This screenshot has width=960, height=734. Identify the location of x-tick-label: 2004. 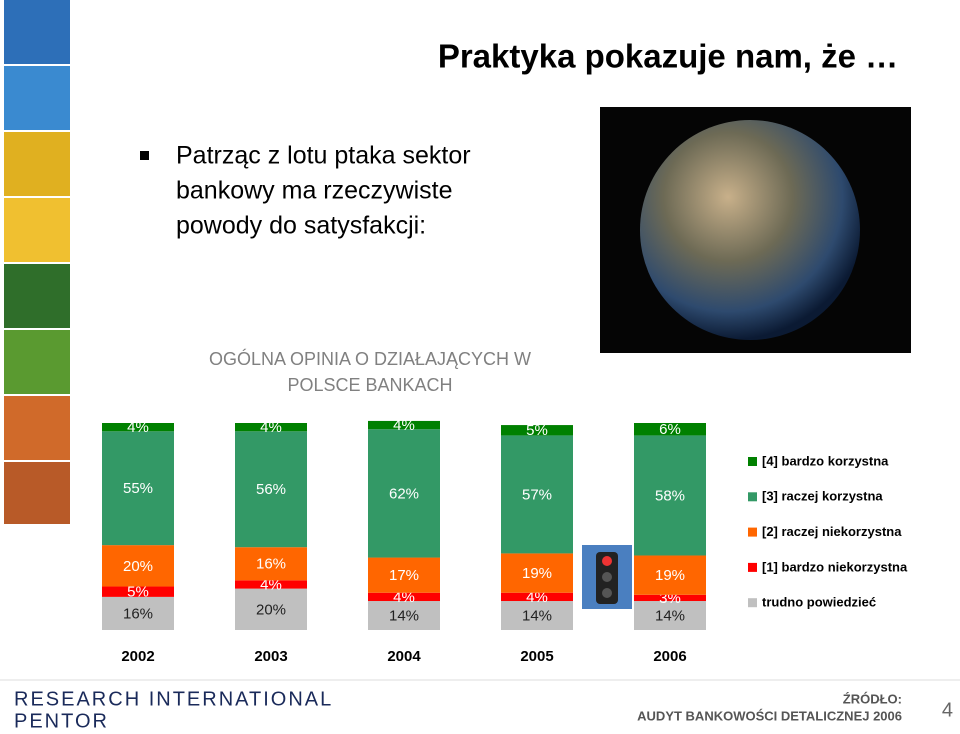
(404, 656).